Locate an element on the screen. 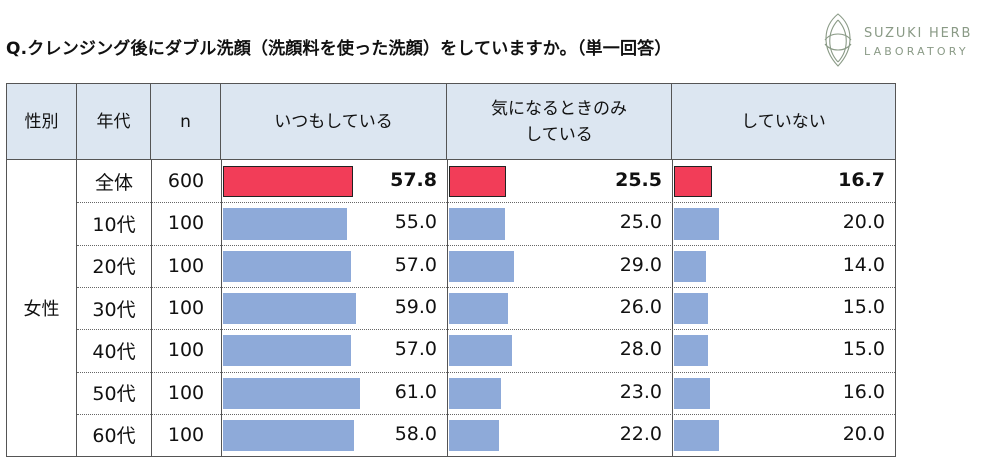 Image resolution: width=982 pixels, height=464 pixels. header-always: いつもしている is located at coordinates (334, 122).